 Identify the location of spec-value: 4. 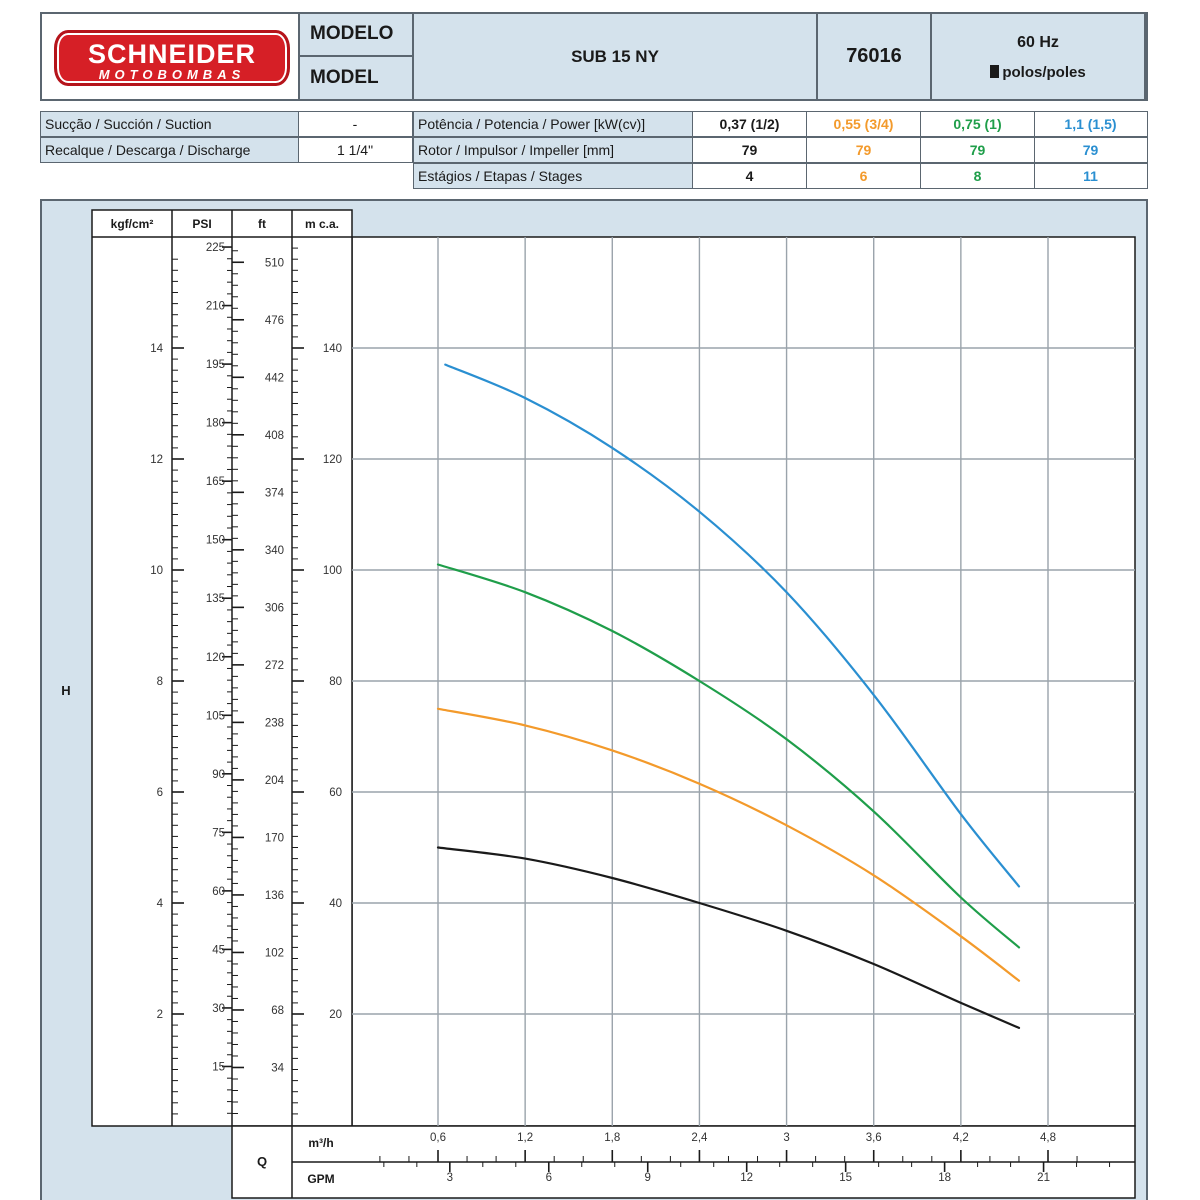
(750, 176).